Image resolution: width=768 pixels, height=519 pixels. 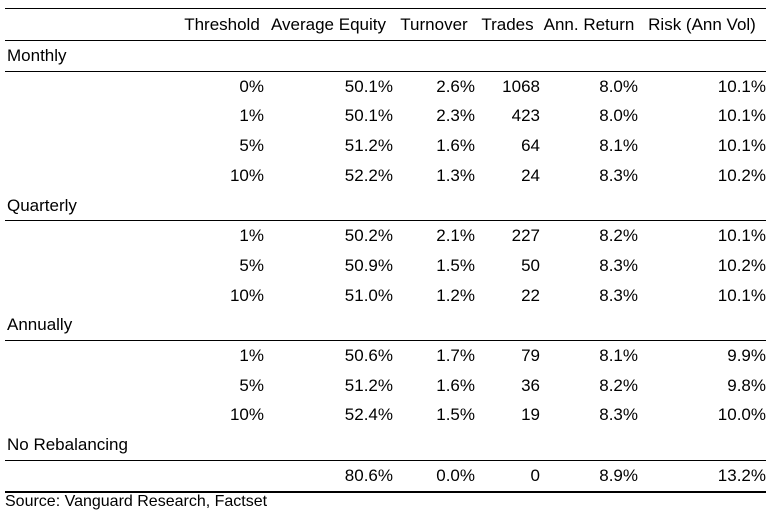 What do you see at coordinates (530, 356) in the screenshot?
I see `cell-trades: 79` at bounding box center [530, 356].